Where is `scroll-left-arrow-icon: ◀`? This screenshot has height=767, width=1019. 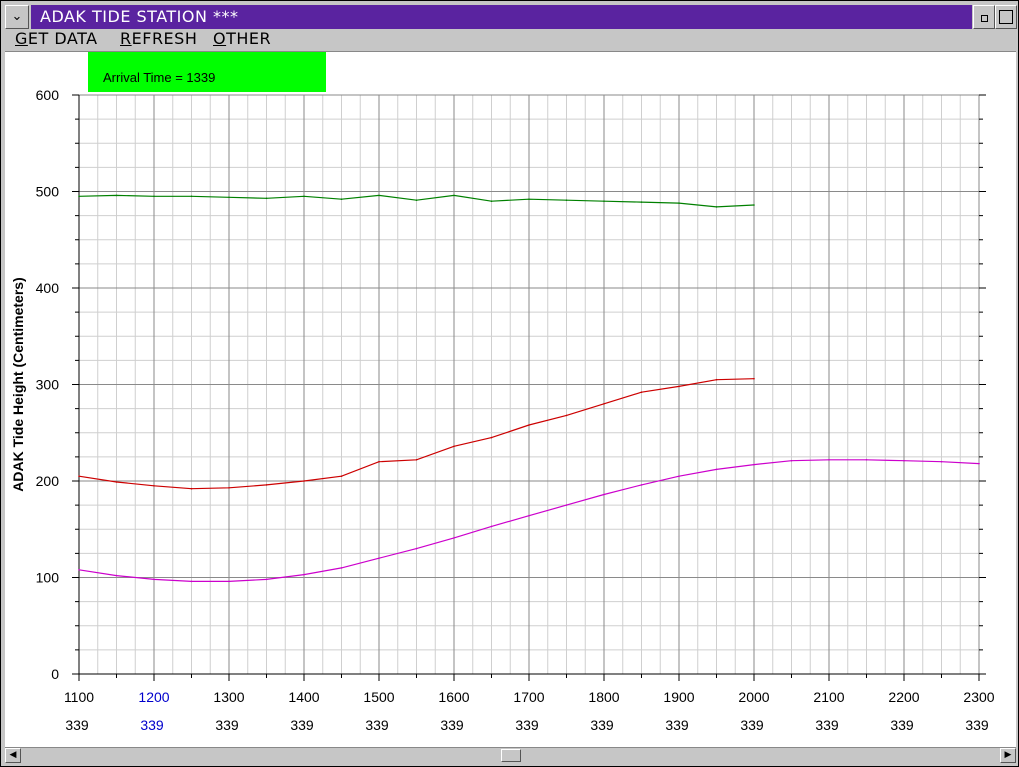 scroll-left-arrow-icon: ◀ is located at coordinates (13, 755).